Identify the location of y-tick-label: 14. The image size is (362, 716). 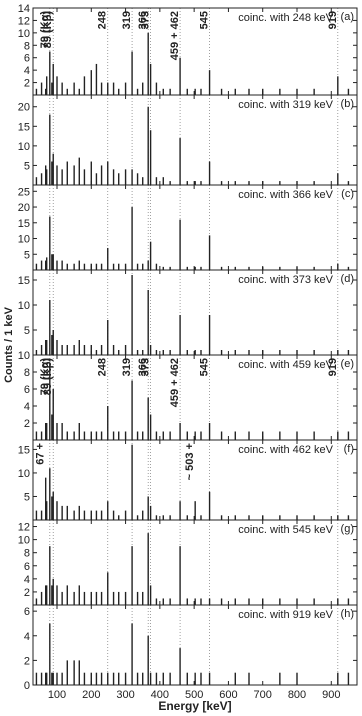
(24, 9).